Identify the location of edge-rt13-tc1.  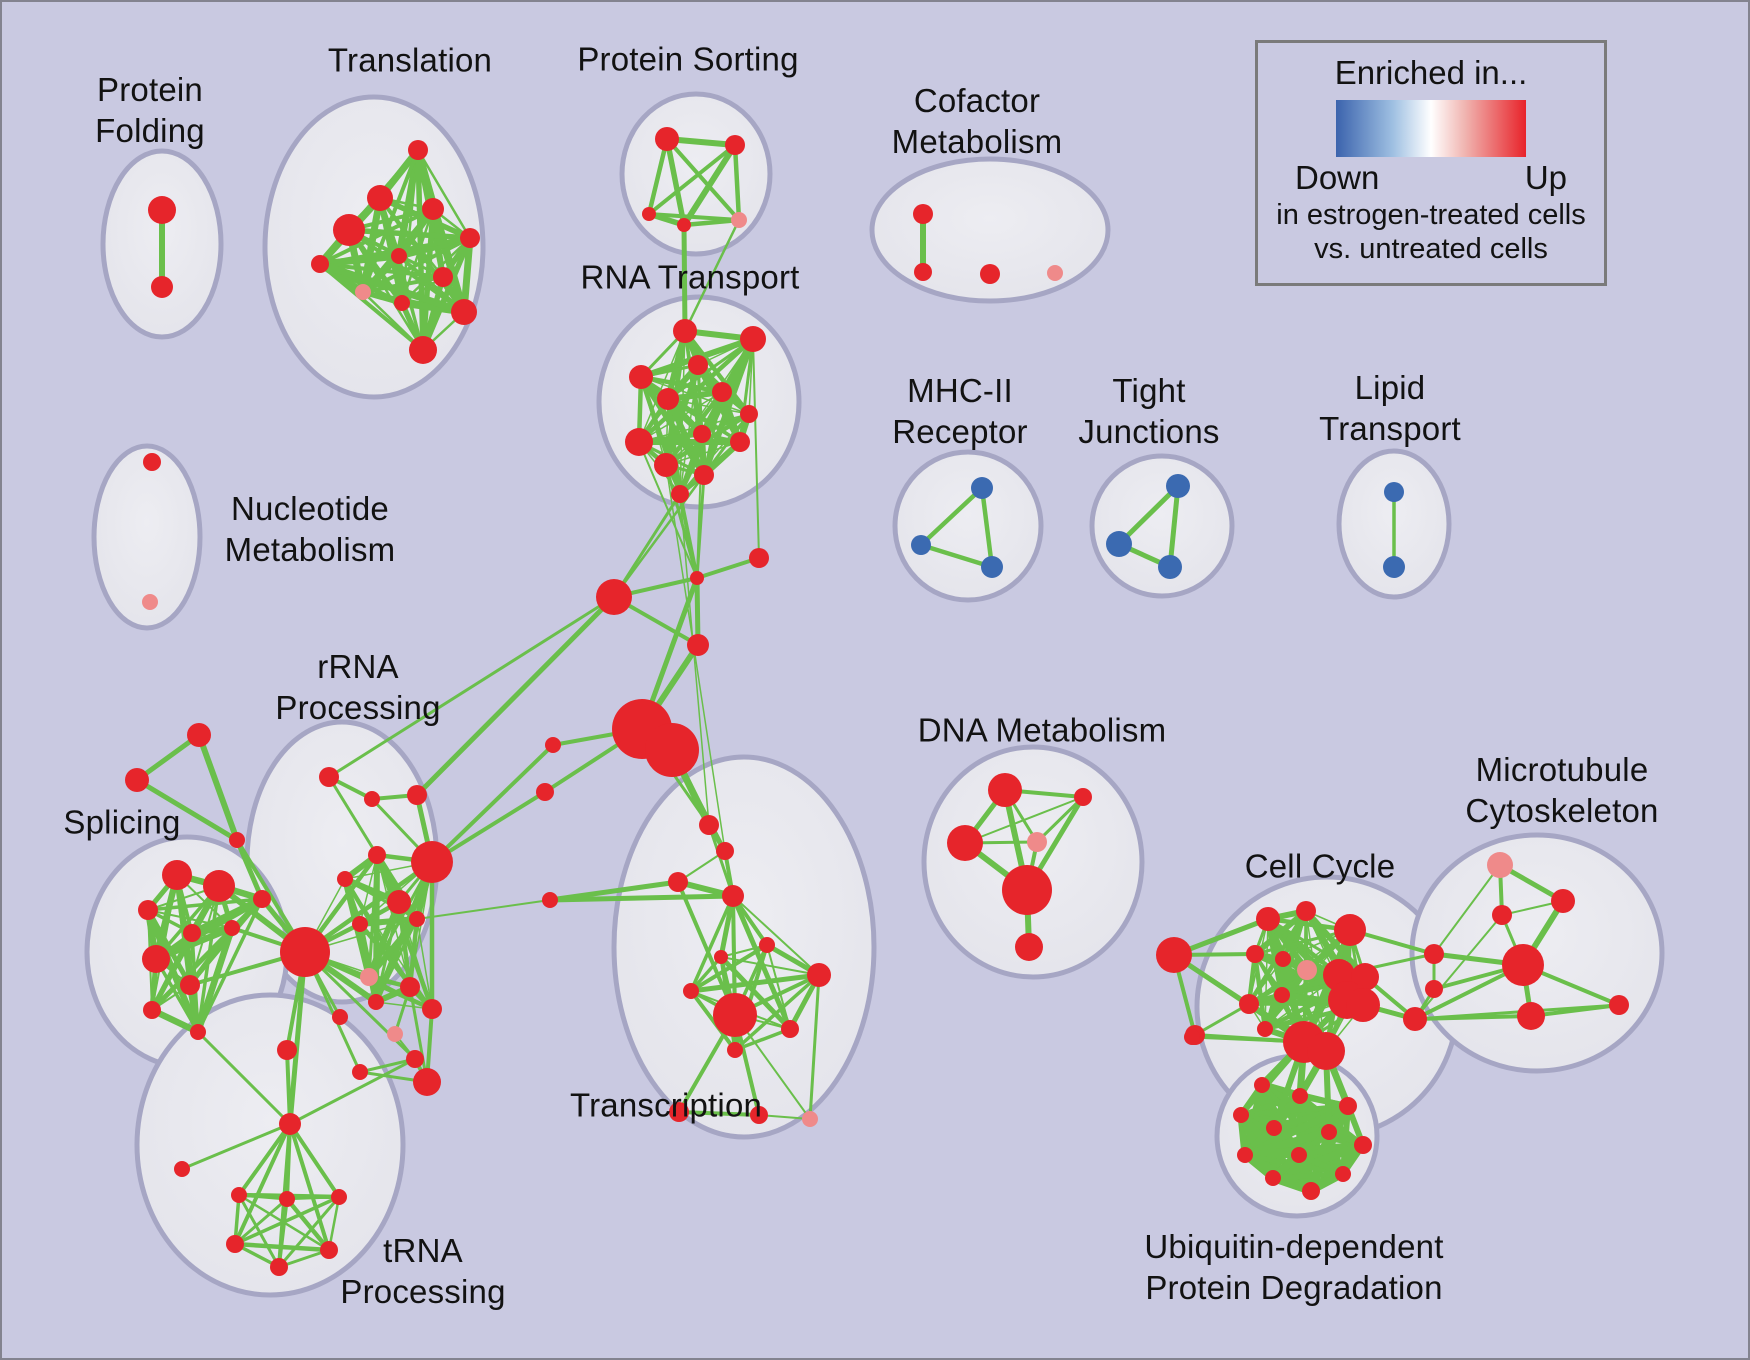
(694, 659).